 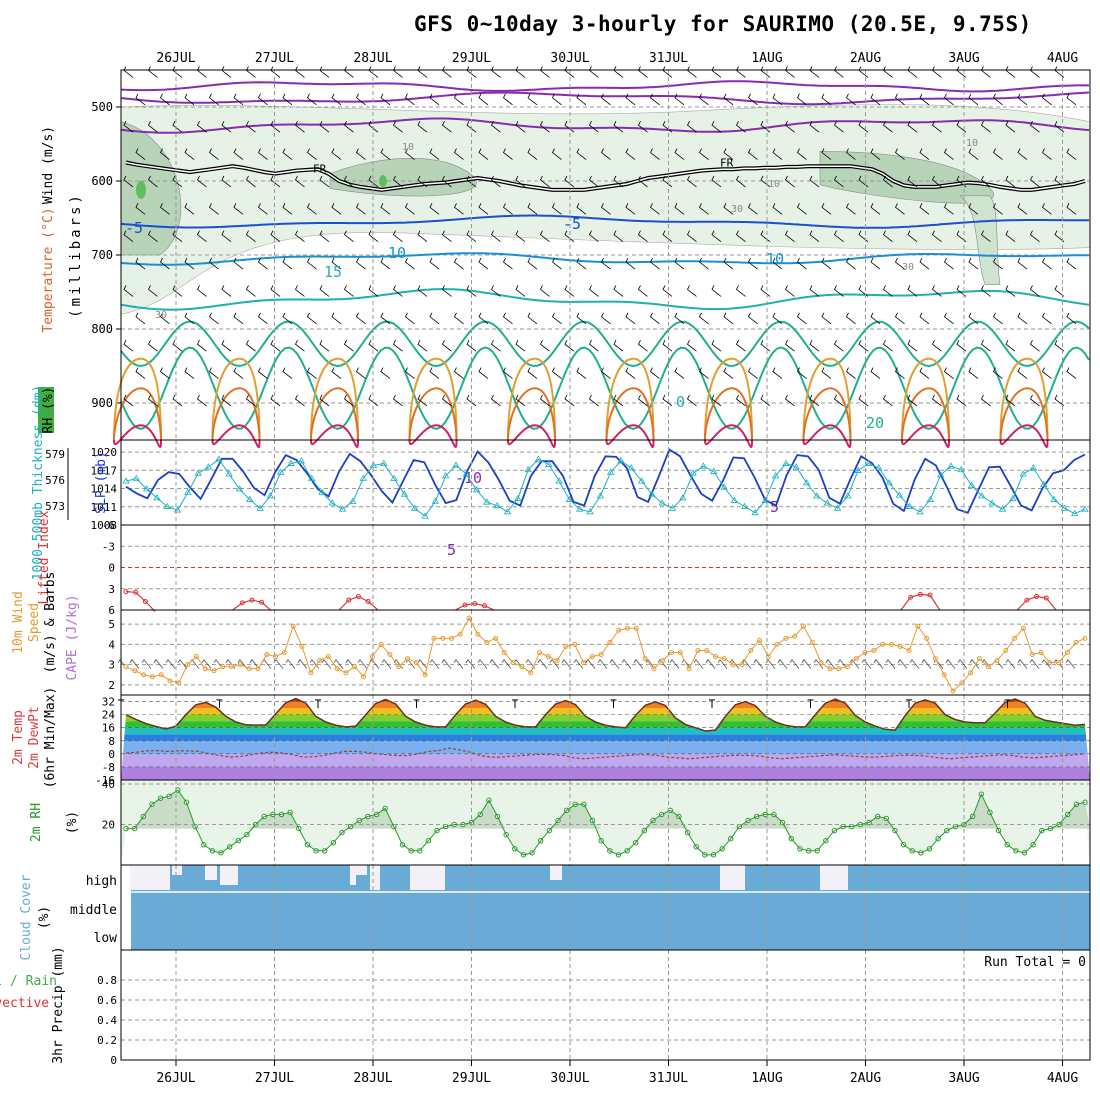 What do you see at coordinates (972, 143) in the screenshot?
I see `rh-contour-label: 10` at bounding box center [972, 143].